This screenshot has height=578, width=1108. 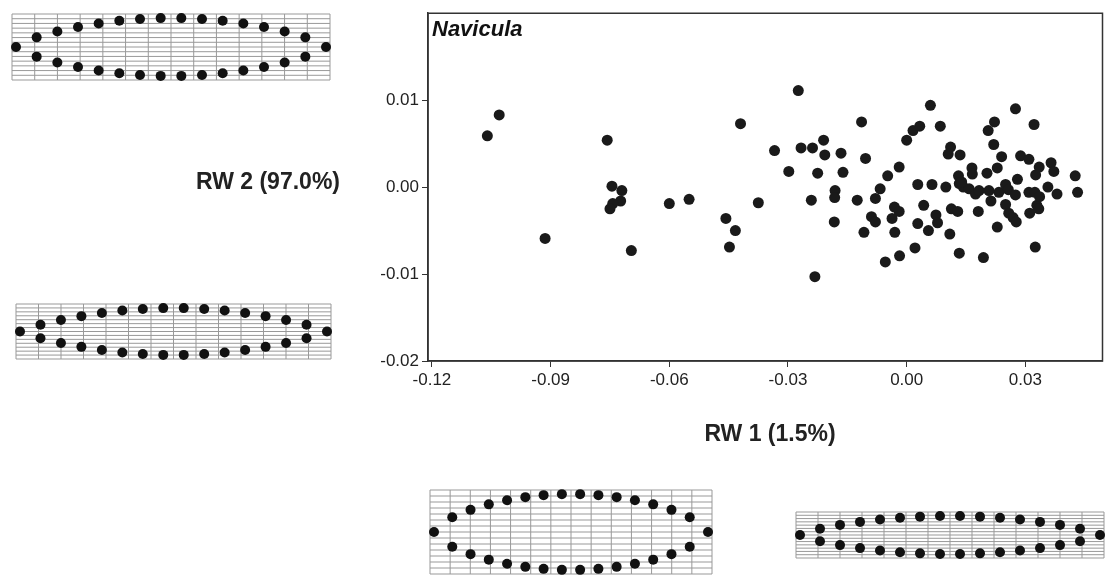 What do you see at coordinates (477, 29) in the screenshot?
I see `chart-title: Navicula` at bounding box center [477, 29].